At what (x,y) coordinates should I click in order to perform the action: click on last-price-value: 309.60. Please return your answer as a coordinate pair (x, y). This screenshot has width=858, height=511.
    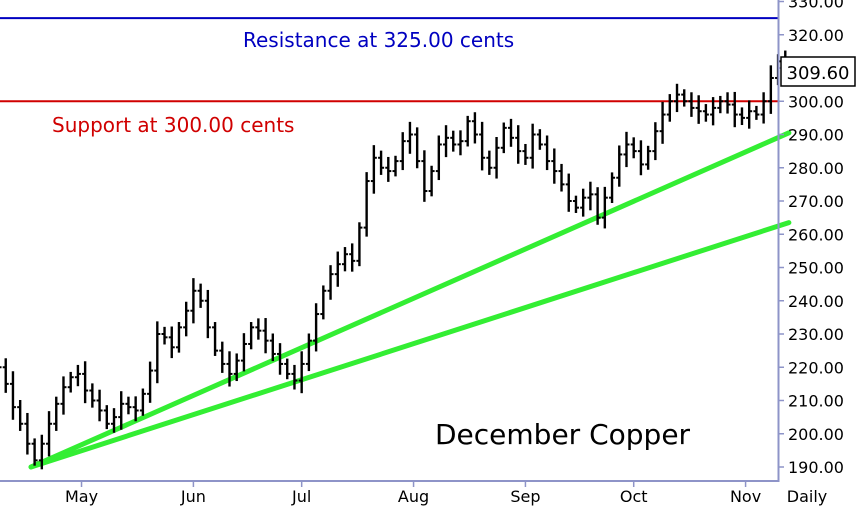
    Looking at the image, I should click on (818, 73).